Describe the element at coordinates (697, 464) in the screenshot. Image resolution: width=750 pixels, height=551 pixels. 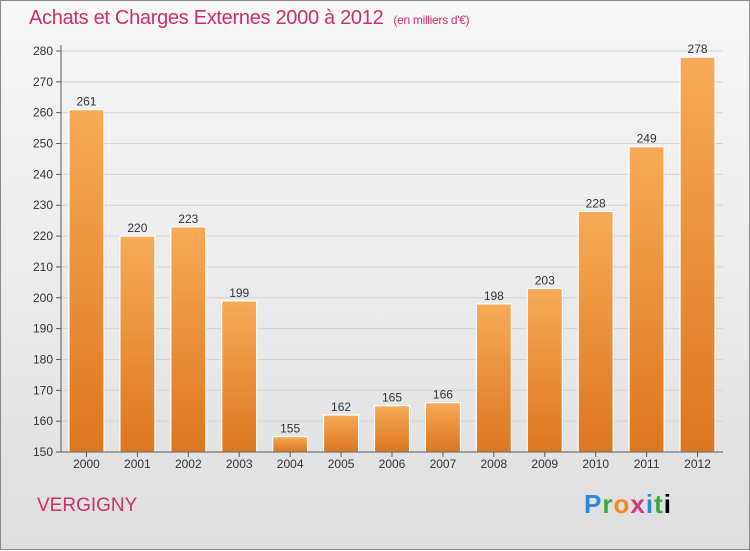
I see `x-tick-label: 2012` at that location.